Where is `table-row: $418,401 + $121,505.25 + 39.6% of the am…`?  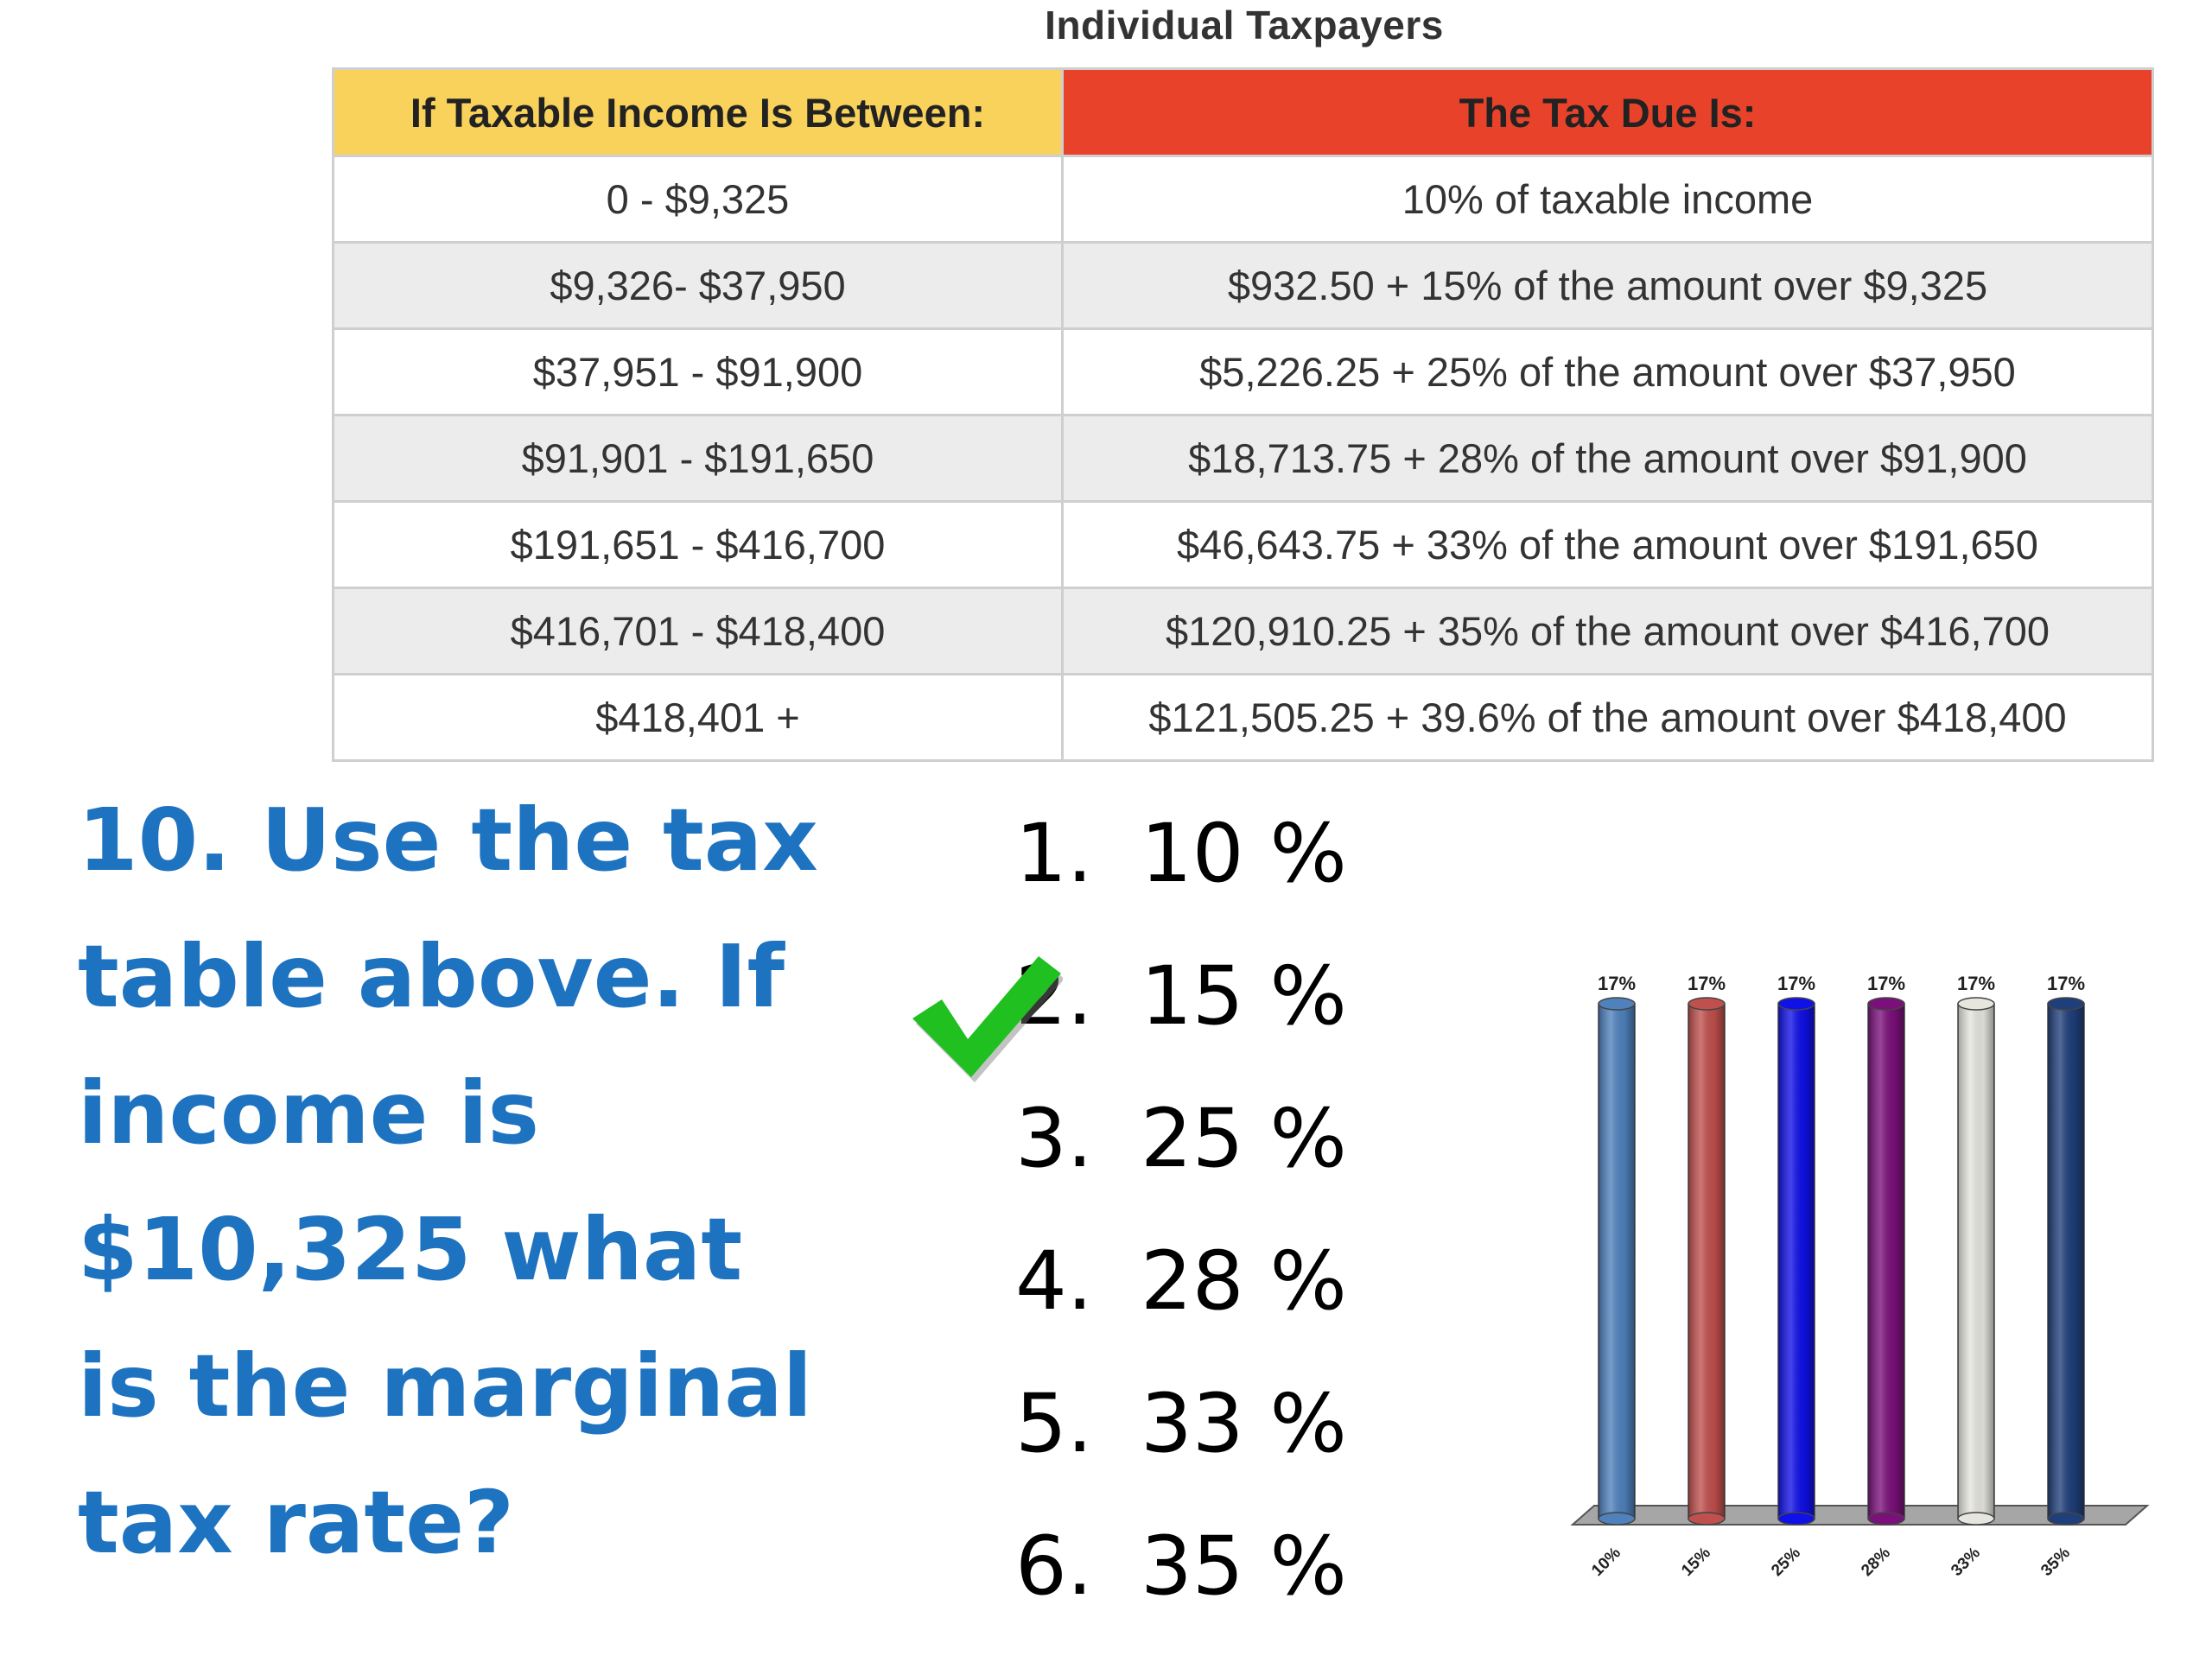
table-row: $418,401 + $121,505.25 + 39.6% of the am… is located at coordinates (1243, 717).